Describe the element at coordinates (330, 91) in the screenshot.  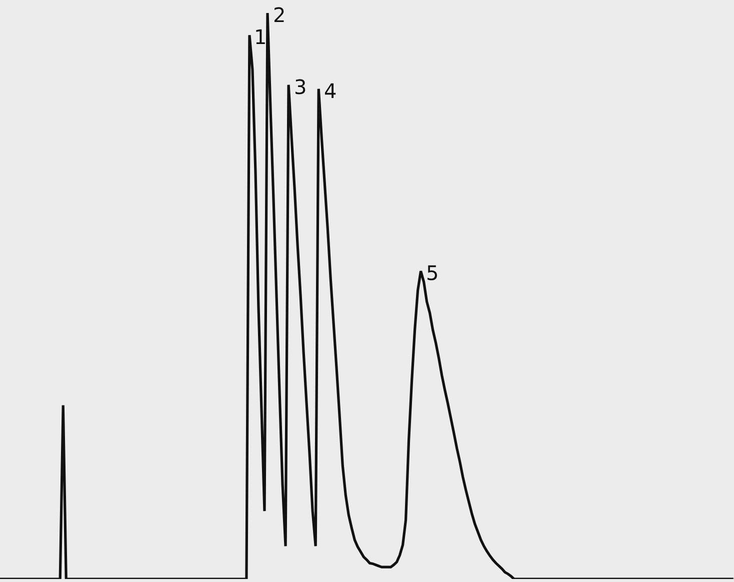
I see `annotation: 4` at that location.